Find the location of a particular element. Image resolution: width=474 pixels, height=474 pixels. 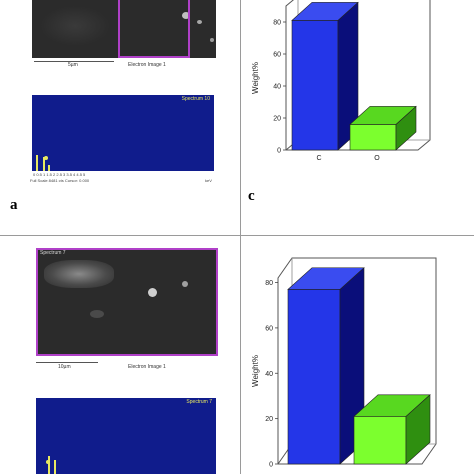

weight-chart-top: 0 20 40 60 80 Weight% C O is located at coordinates (341, 80).